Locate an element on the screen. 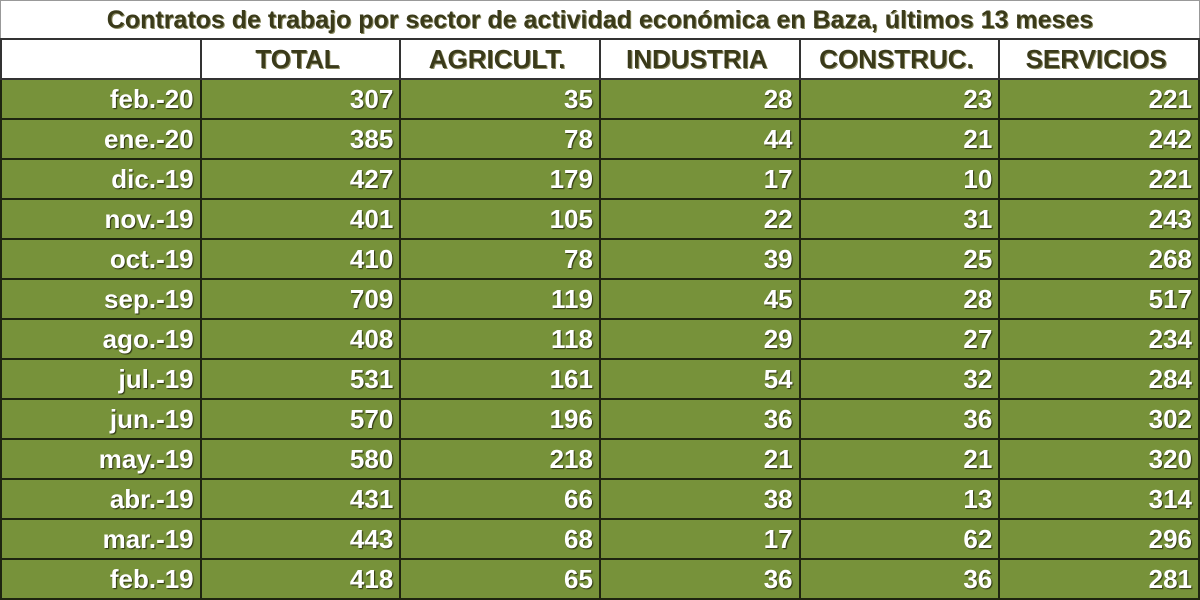  table-cell: 242 is located at coordinates (1099, 139).